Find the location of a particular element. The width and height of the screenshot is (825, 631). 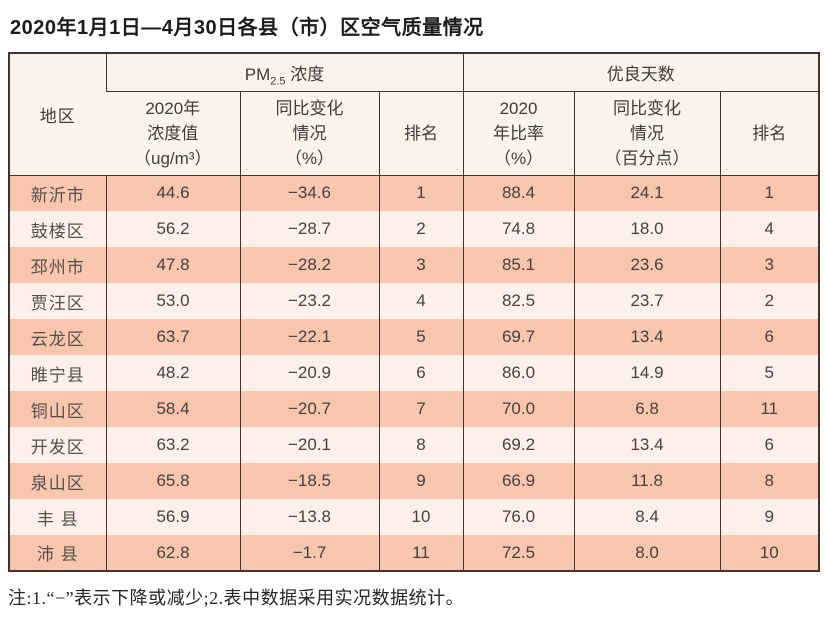

cell-good-ratio: 66.9 is located at coordinates (518, 481).